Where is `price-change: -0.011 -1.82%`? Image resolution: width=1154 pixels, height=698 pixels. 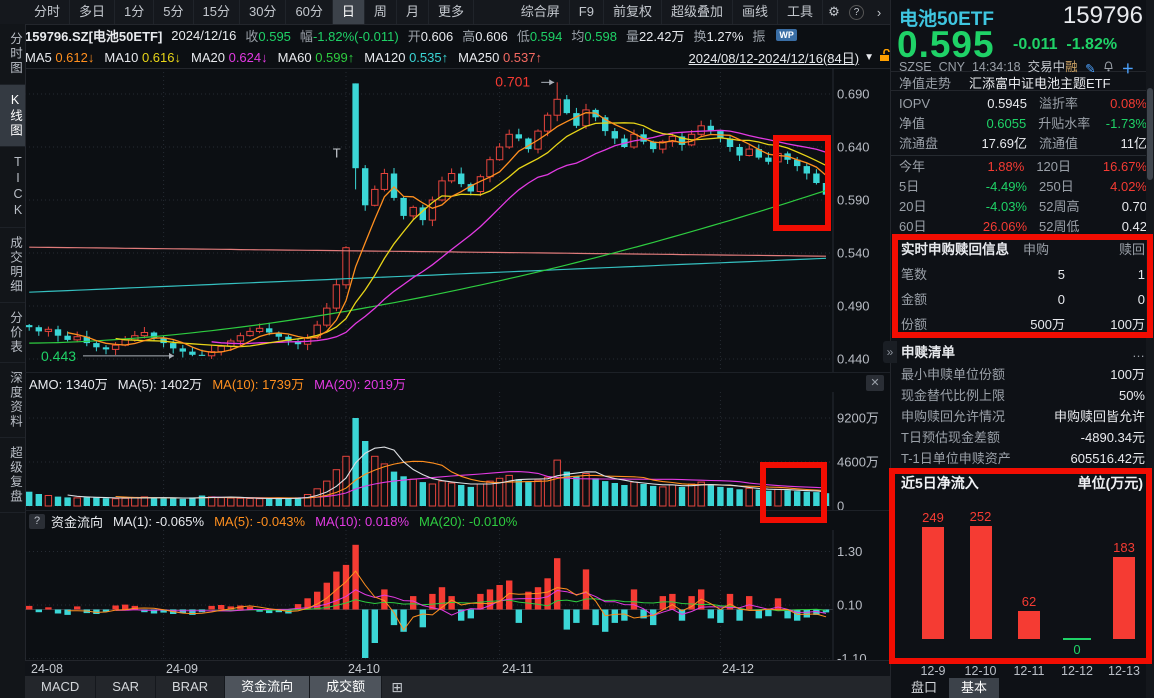
price-change: -0.011 -1.82% is located at coordinates (1065, 44).